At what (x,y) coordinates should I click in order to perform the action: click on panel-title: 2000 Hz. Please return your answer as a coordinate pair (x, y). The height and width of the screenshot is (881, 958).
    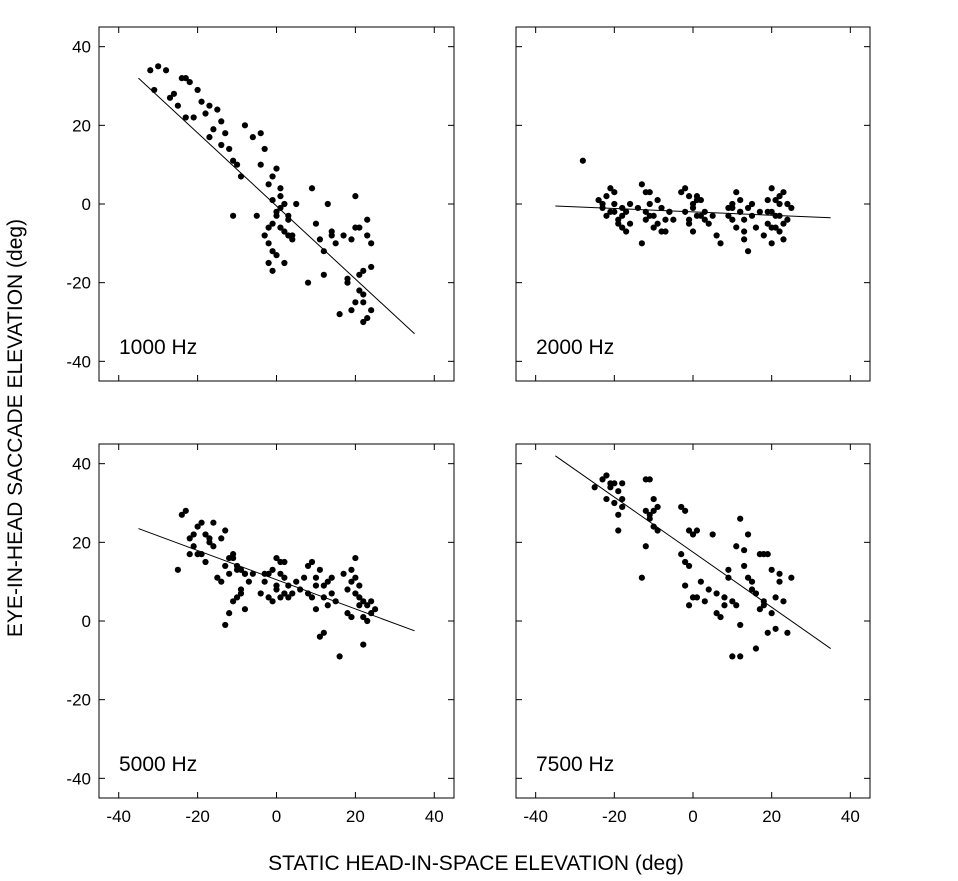
    Looking at the image, I should click on (575, 347).